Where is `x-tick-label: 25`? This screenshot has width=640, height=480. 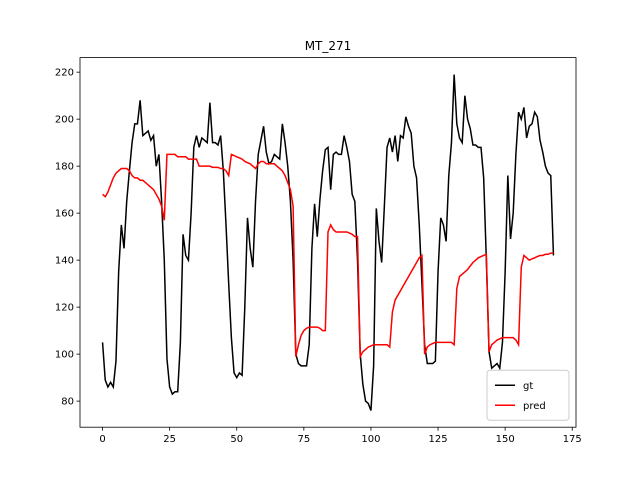
x-tick-label: 25 is located at coordinates (169, 439).